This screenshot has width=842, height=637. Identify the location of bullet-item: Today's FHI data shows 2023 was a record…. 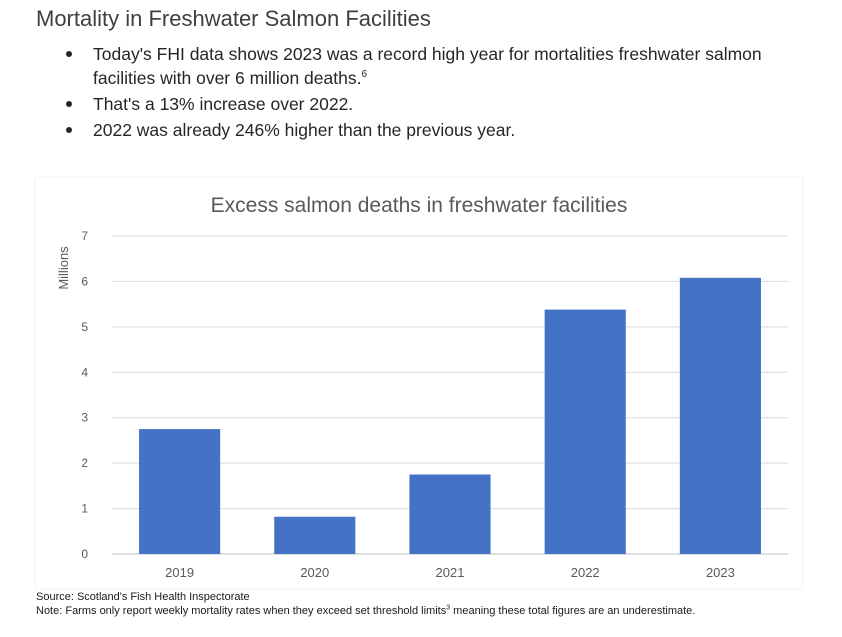
(424, 66).